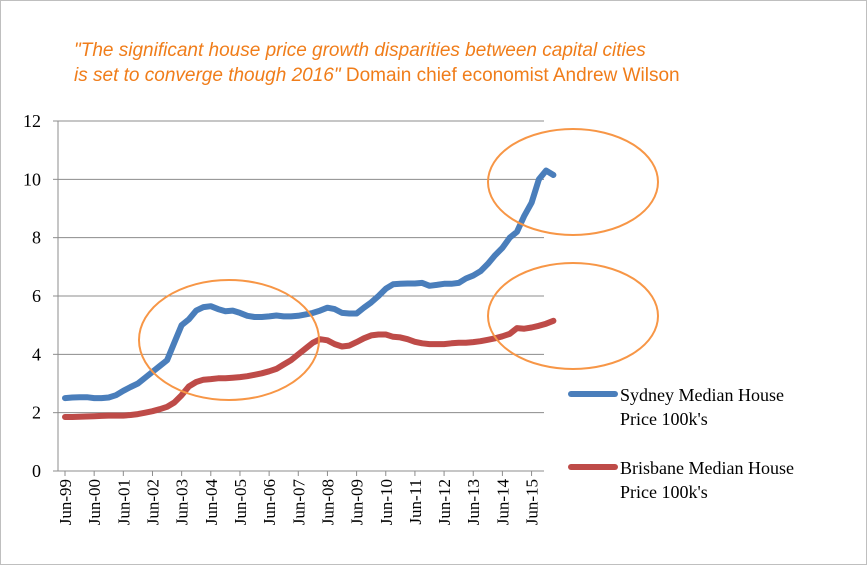  What do you see at coordinates (357, 502) in the screenshot?
I see `x-tick-label: Jun-09` at bounding box center [357, 502].